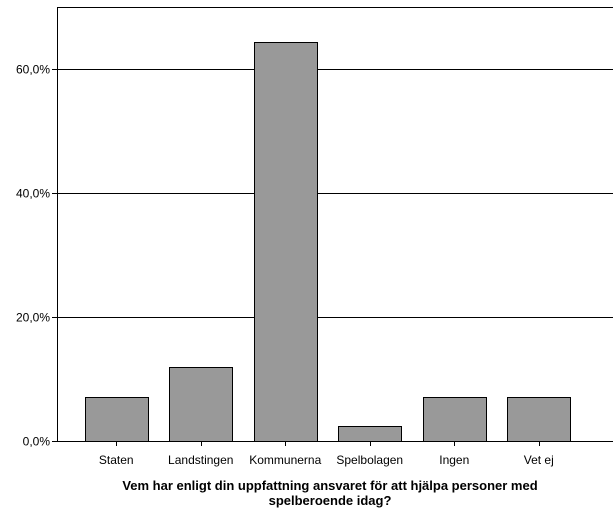 This screenshot has width=613, height=510. Describe the element at coordinates (370, 434) in the screenshot. I see `bar-spelbolagen` at that location.